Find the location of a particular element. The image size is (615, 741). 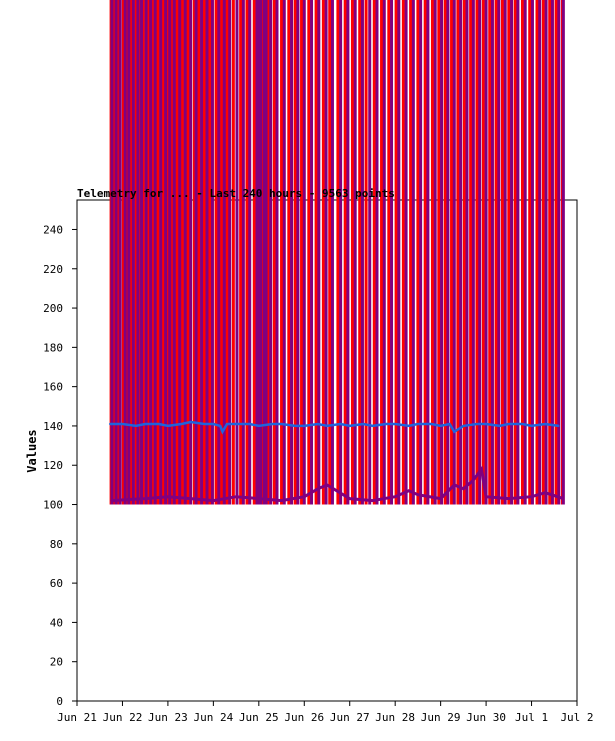

x-tick-label-7: Jun 28 is located at coordinates (395, 717).